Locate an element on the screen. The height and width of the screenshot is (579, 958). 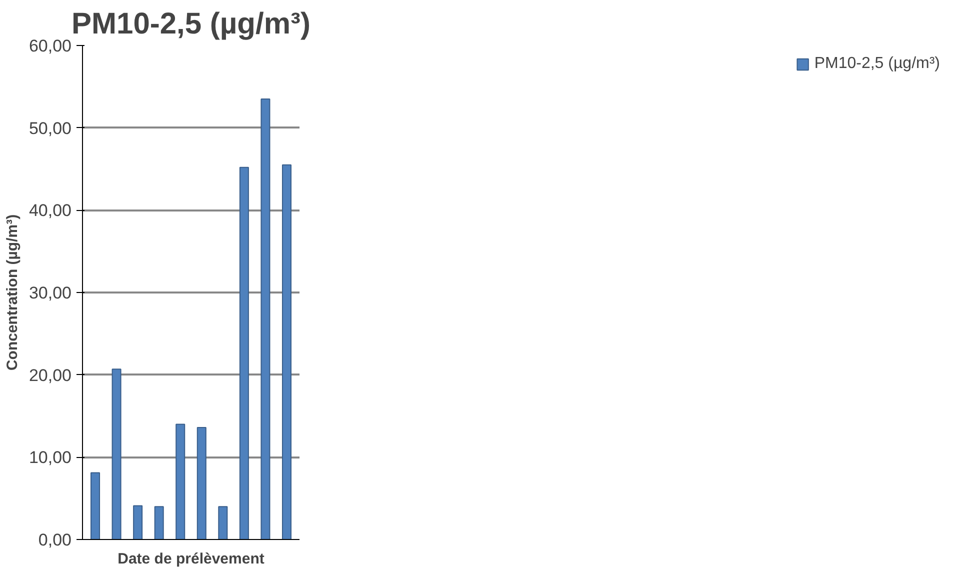
y-axis-title: Concentration (µg/m³) is located at coordinates (12, 292).